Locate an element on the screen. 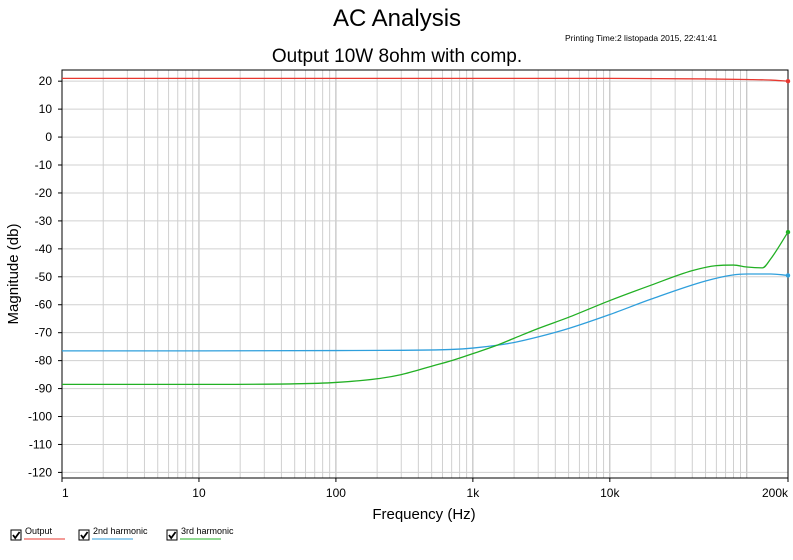 The width and height of the screenshot is (793, 560). series-end-marker-2nd-harmonic is located at coordinates (788, 275).